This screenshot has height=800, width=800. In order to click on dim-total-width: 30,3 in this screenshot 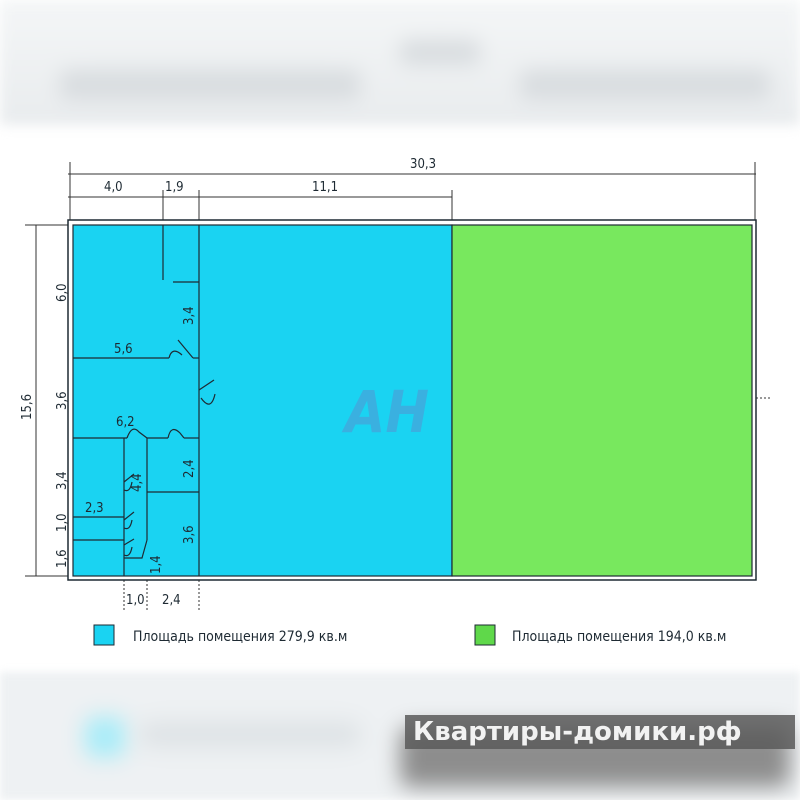, I will do `click(423, 164)`.